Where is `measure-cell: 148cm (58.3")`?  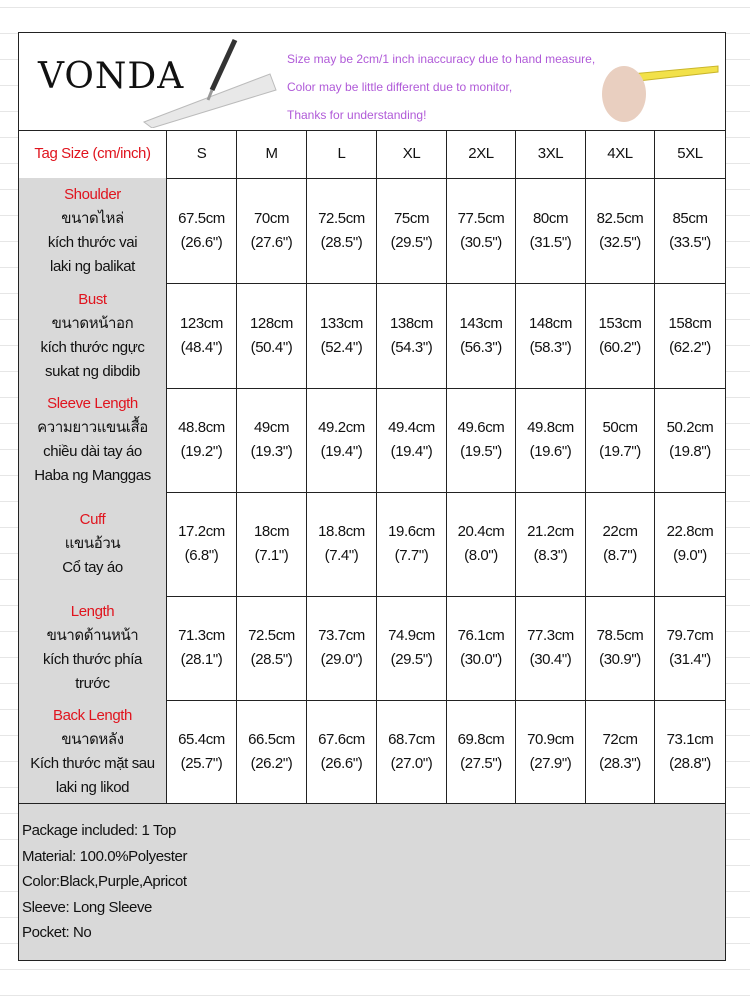
measure-cell: 148cm (58.3") is located at coordinates (551, 336).